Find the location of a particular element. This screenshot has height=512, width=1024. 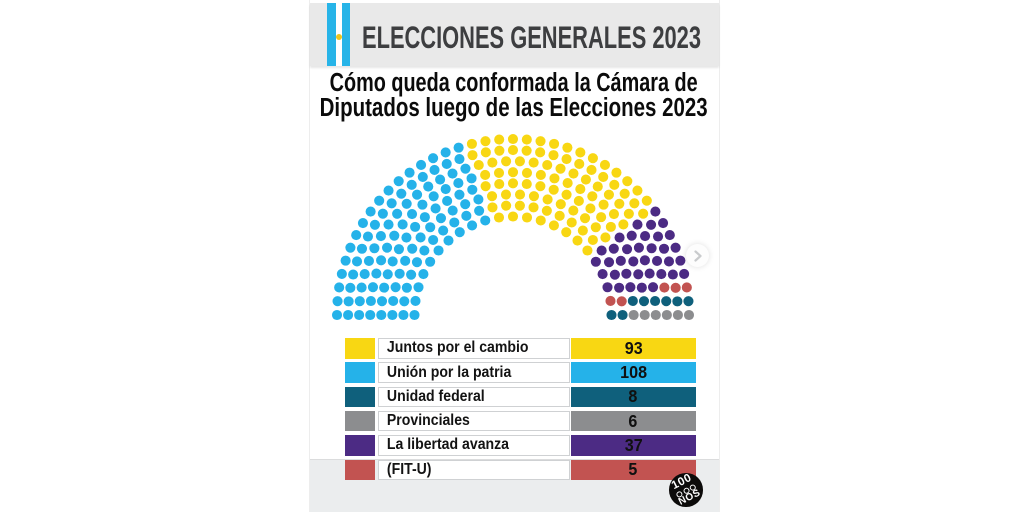

legend-value-cell: 37 is located at coordinates (633, 445).